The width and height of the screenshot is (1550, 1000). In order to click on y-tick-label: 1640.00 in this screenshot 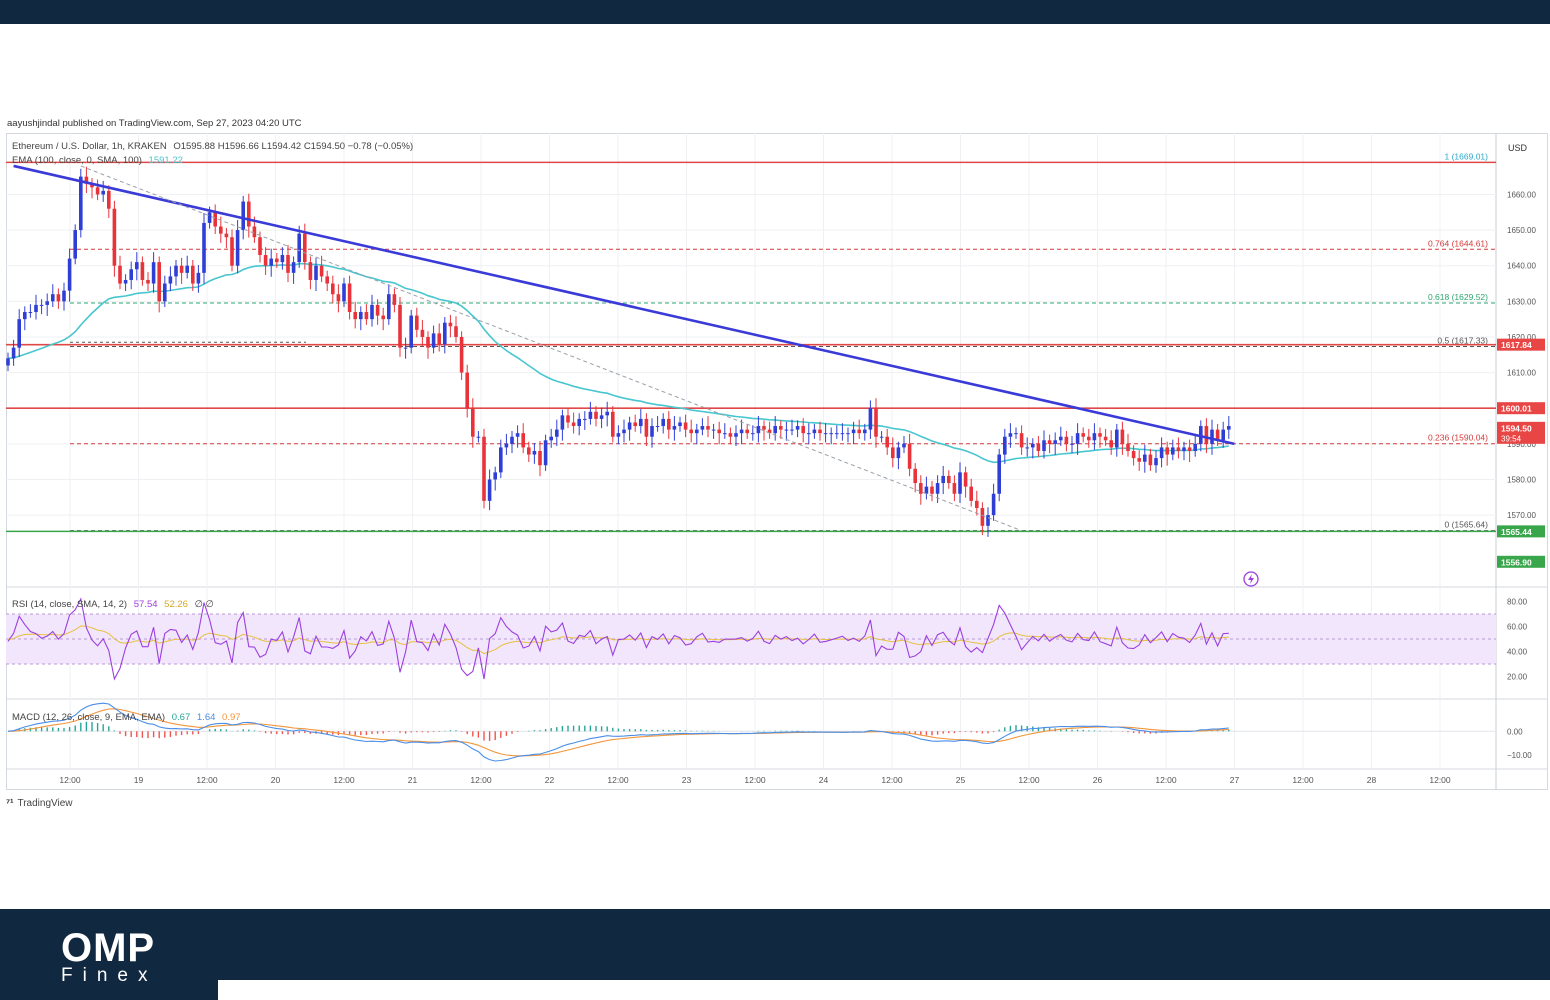, I will do `click(1521, 266)`.